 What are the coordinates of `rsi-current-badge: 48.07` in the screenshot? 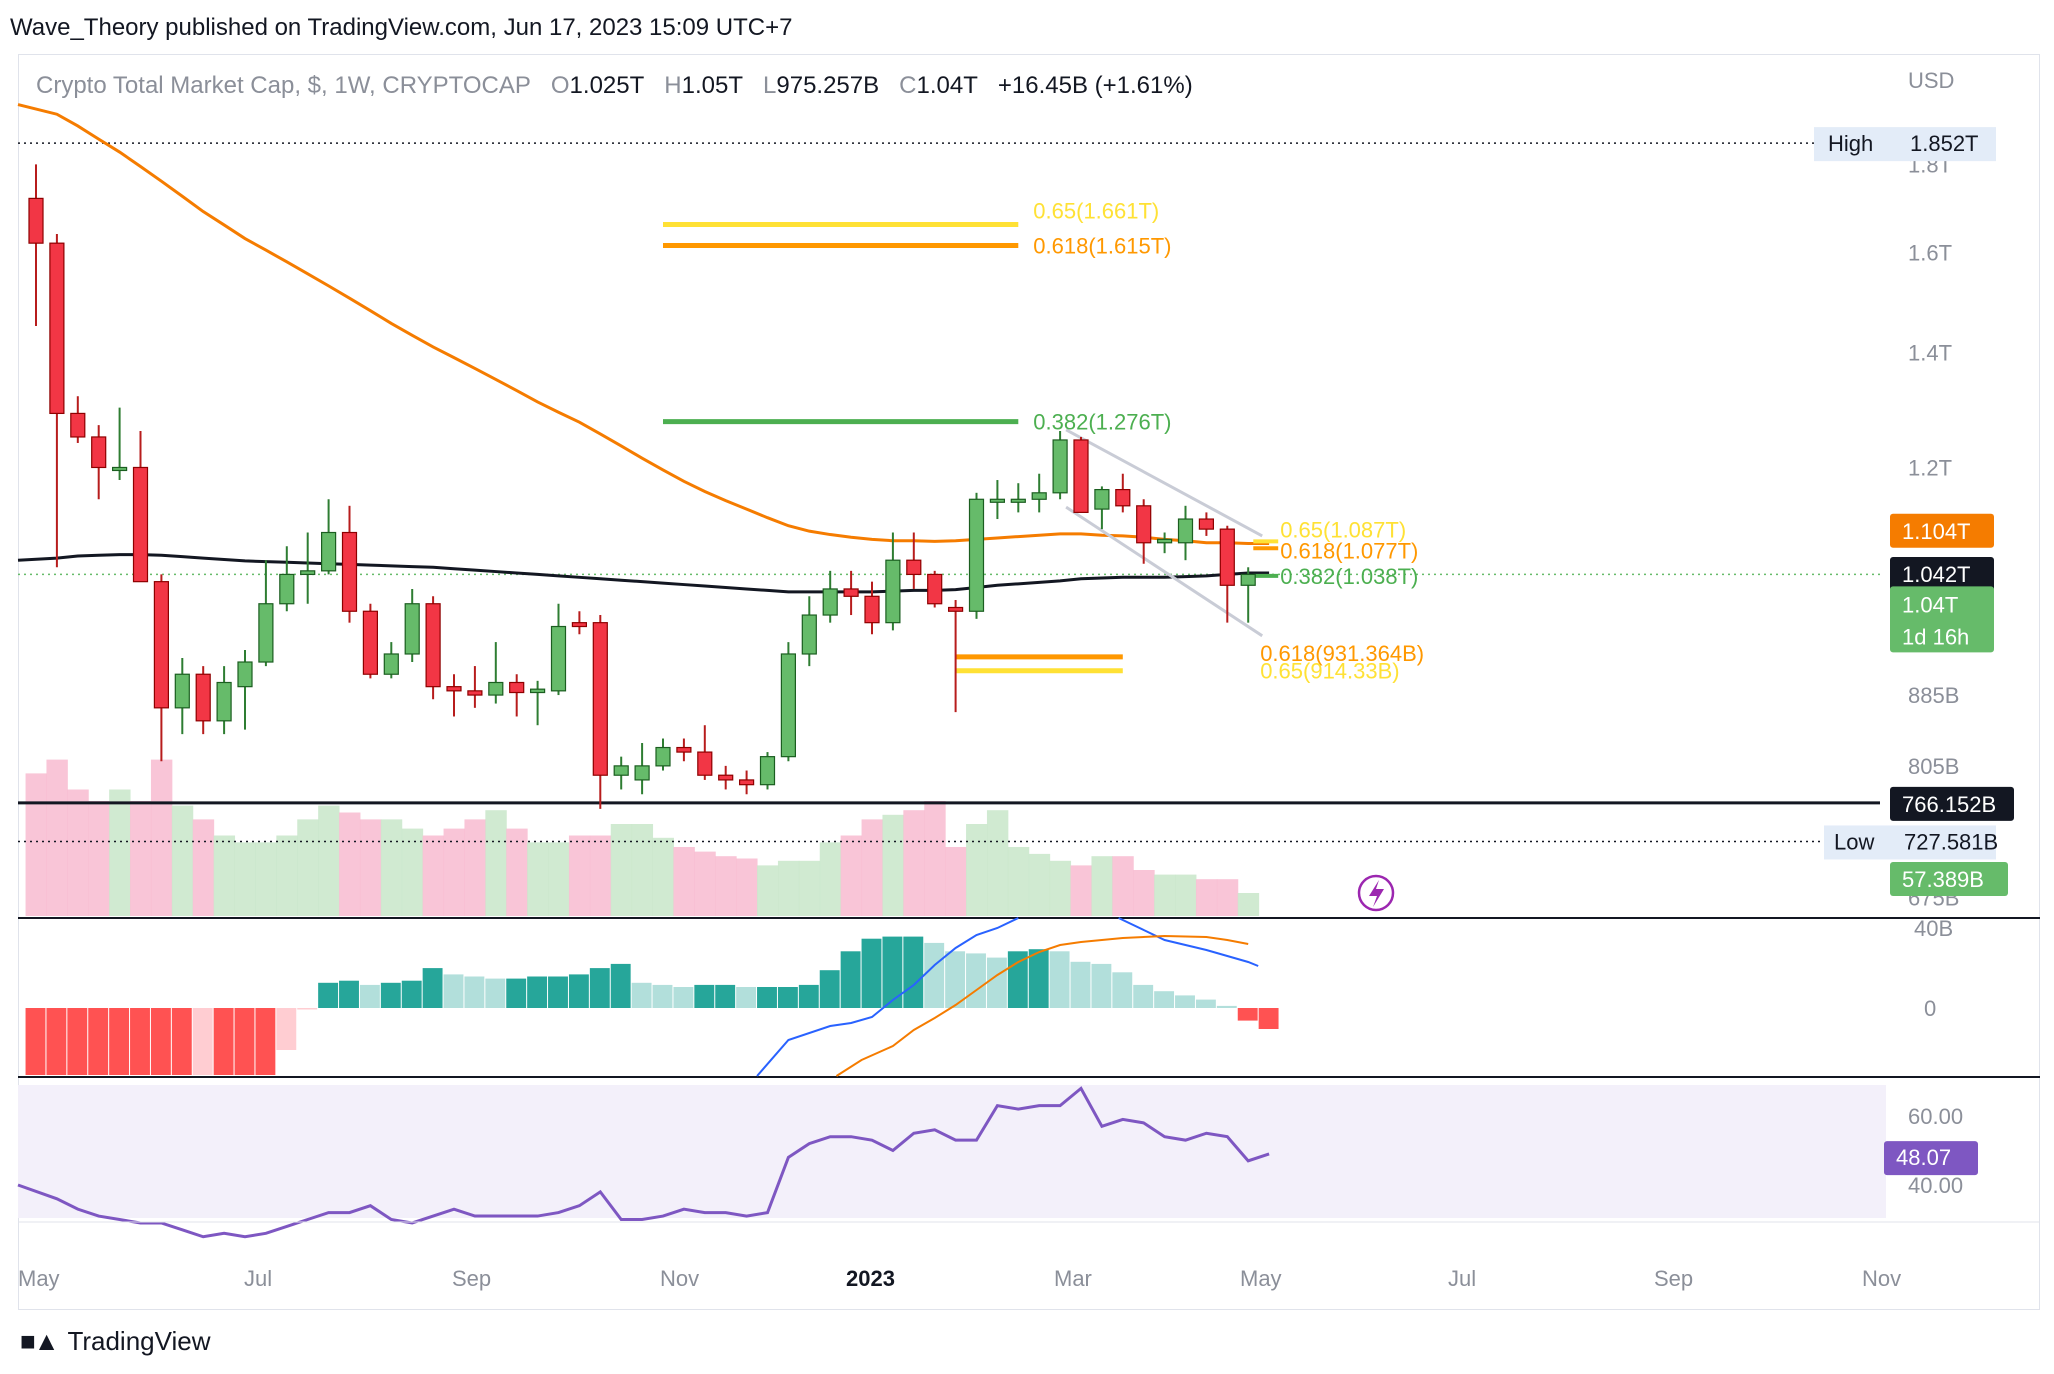 It's located at (1923, 1157).